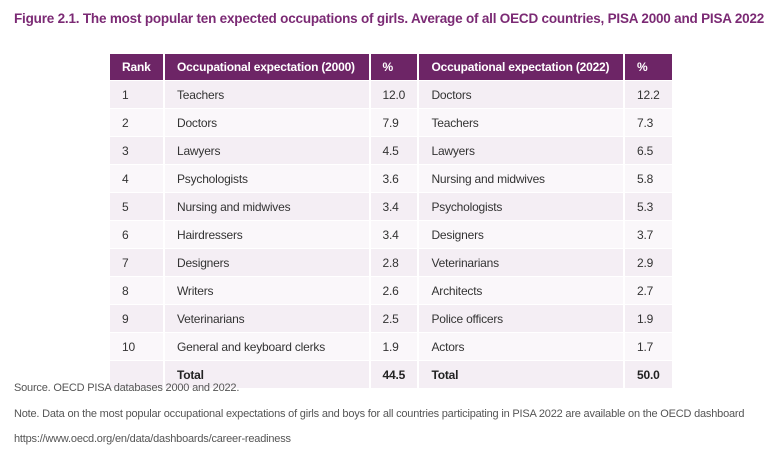 This screenshot has height=463, width=772. Describe the element at coordinates (394, 94) in the screenshot. I see `table-cell: 12.0` at that location.